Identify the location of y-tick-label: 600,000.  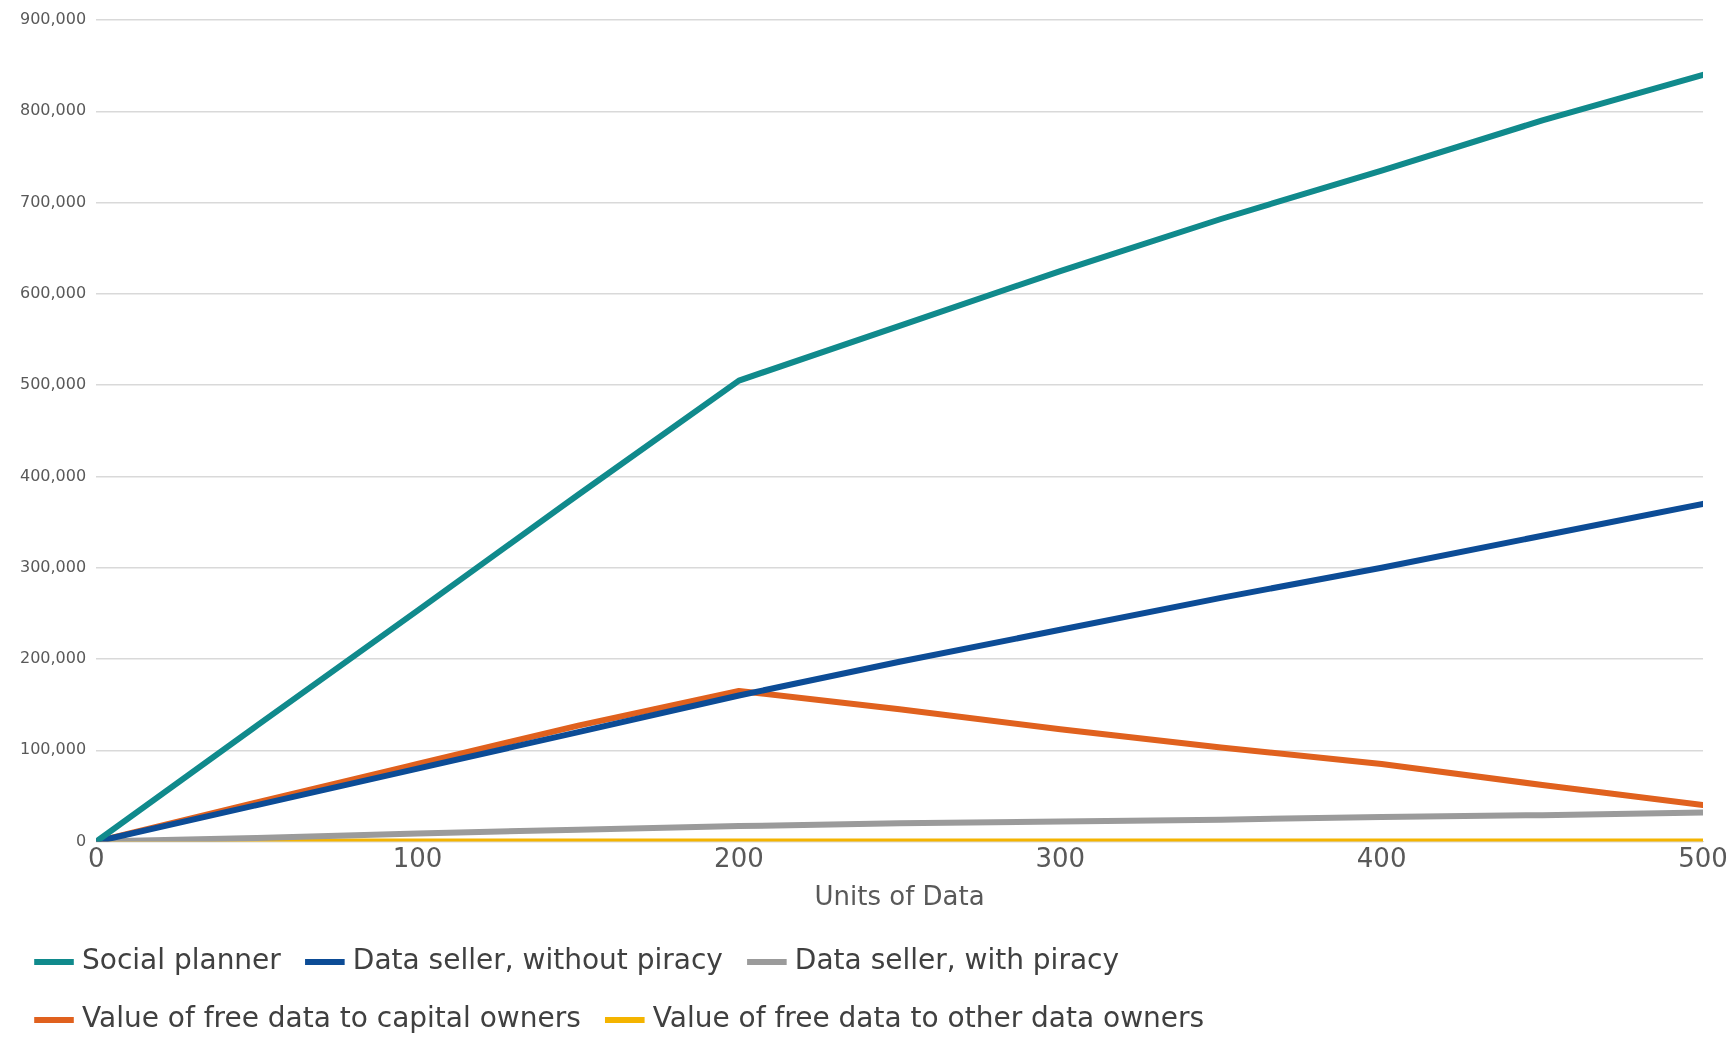
(53, 293).